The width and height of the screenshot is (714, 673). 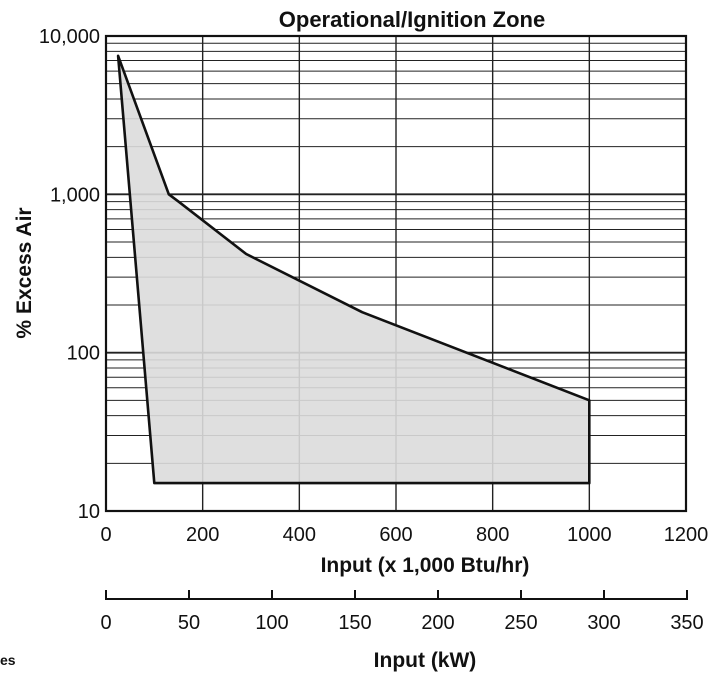 What do you see at coordinates (425, 565) in the screenshot?
I see `x-axis-label: Input (x 1,000 Btu/hr)` at bounding box center [425, 565].